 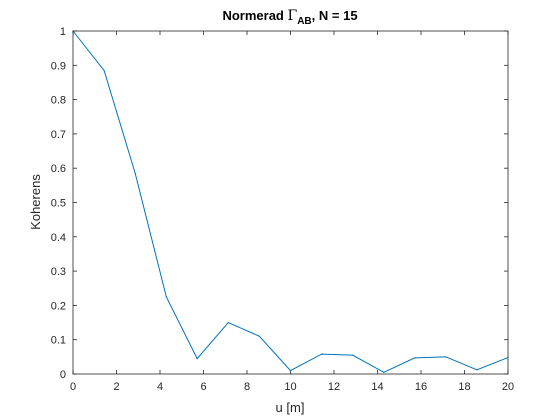 I want to click on x-tick-label: 18, so click(x=464, y=387).